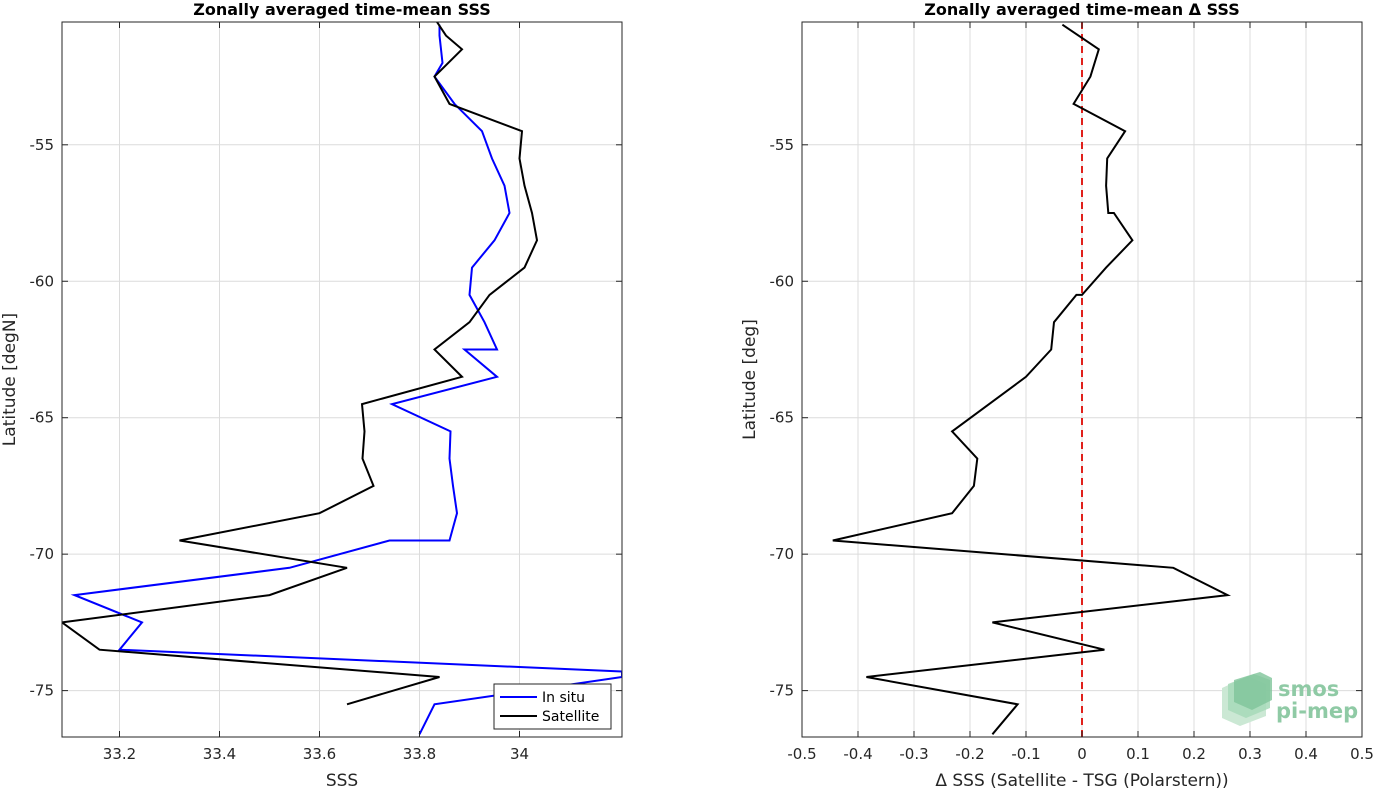 The image size is (1376, 790). I want to click on x-tick-label: 0.2, so click(1194, 754).